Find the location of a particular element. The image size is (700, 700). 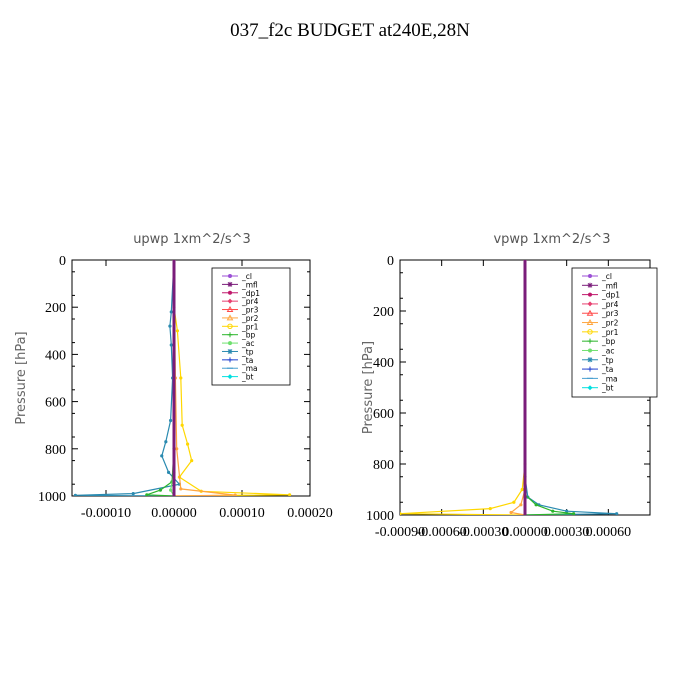

series-line-pr1 is located at coordinates (463, 387).